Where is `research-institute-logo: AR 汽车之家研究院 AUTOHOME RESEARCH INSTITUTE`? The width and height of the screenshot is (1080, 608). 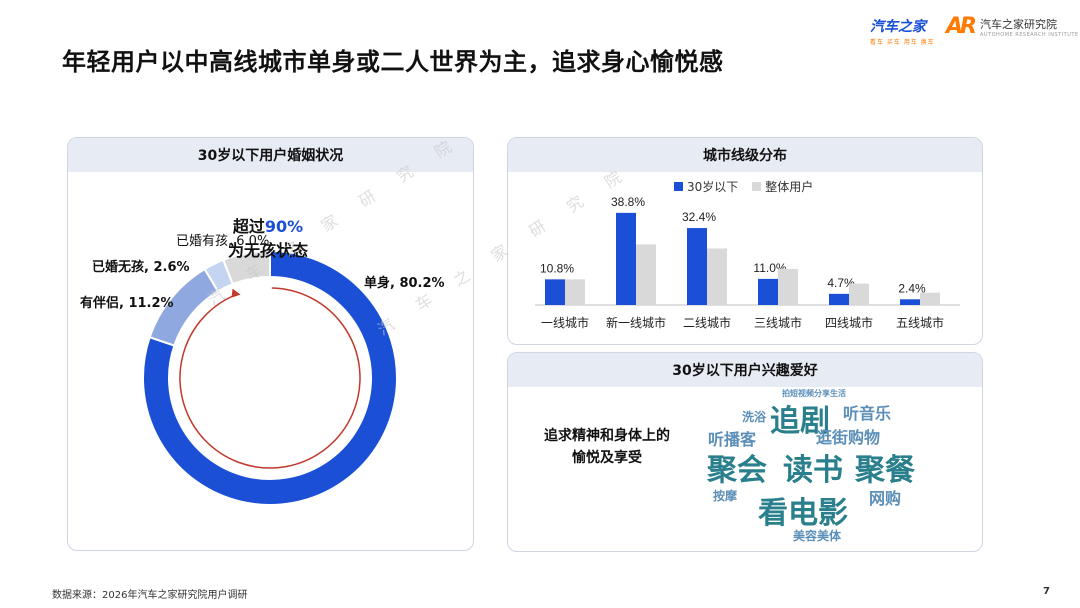
research-institute-logo: AR 汽车之家研究院 AUTOHOME RESEARCH INSTITUTE is located at coordinates (1012, 26).